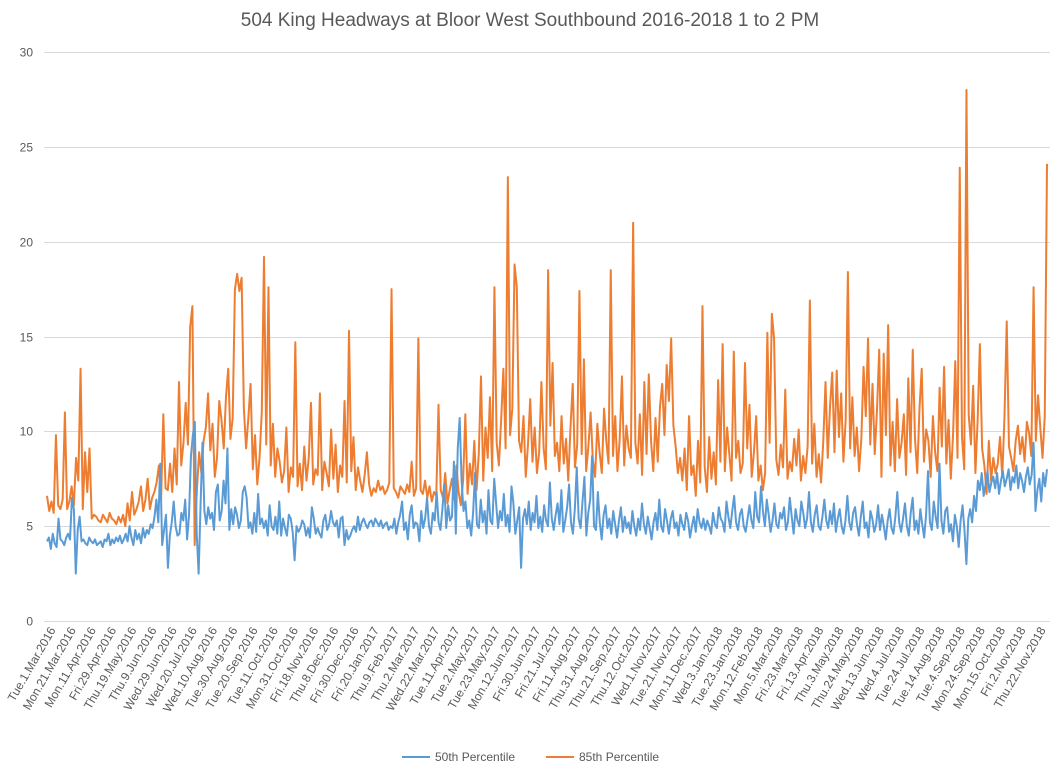 This screenshot has width=1060, height=775. Describe the element at coordinates (27, 243) in the screenshot. I see `y-tick-label: 20` at that location.